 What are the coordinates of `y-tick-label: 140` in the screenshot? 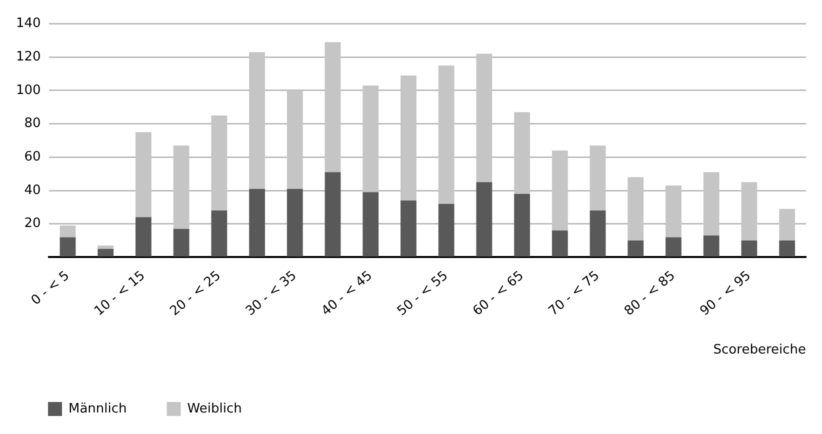 It's located at (28, 24).